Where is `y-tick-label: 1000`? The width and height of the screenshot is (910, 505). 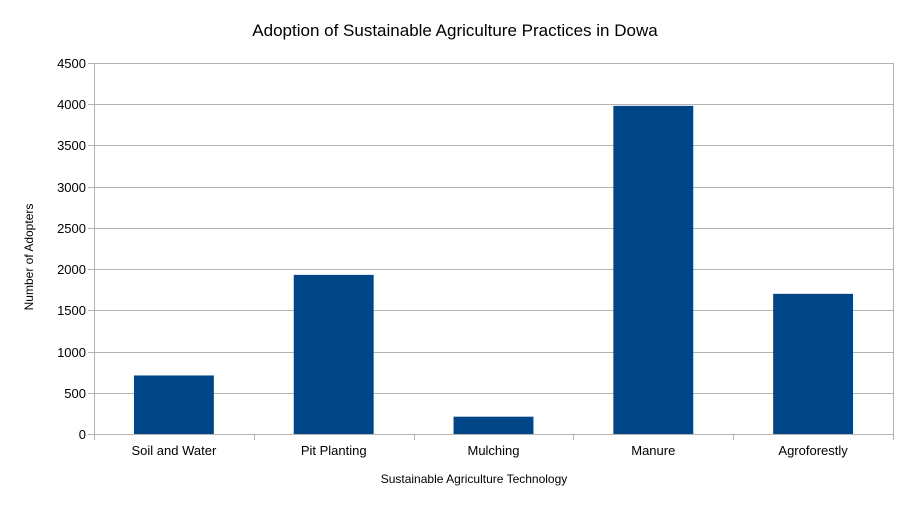
y-tick-label: 1000 is located at coordinates (71, 352).